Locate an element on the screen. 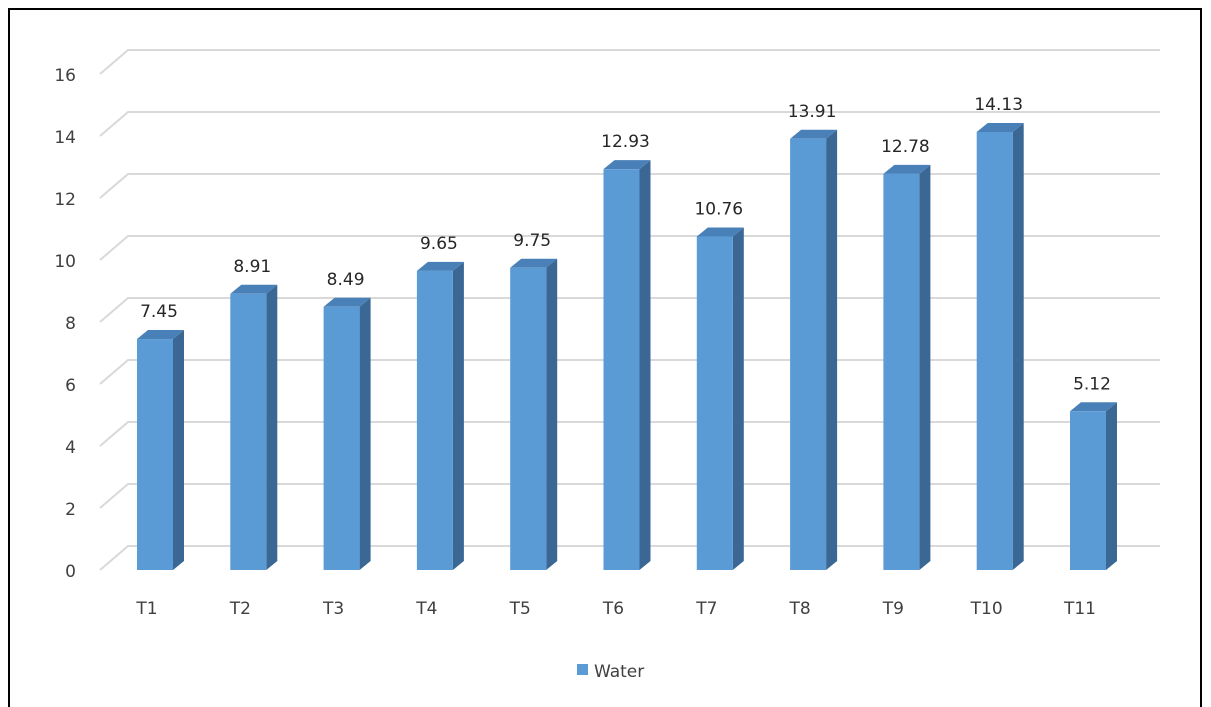 The width and height of the screenshot is (1211, 707). value-label: 10.76 is located at coordinates (718, 209).